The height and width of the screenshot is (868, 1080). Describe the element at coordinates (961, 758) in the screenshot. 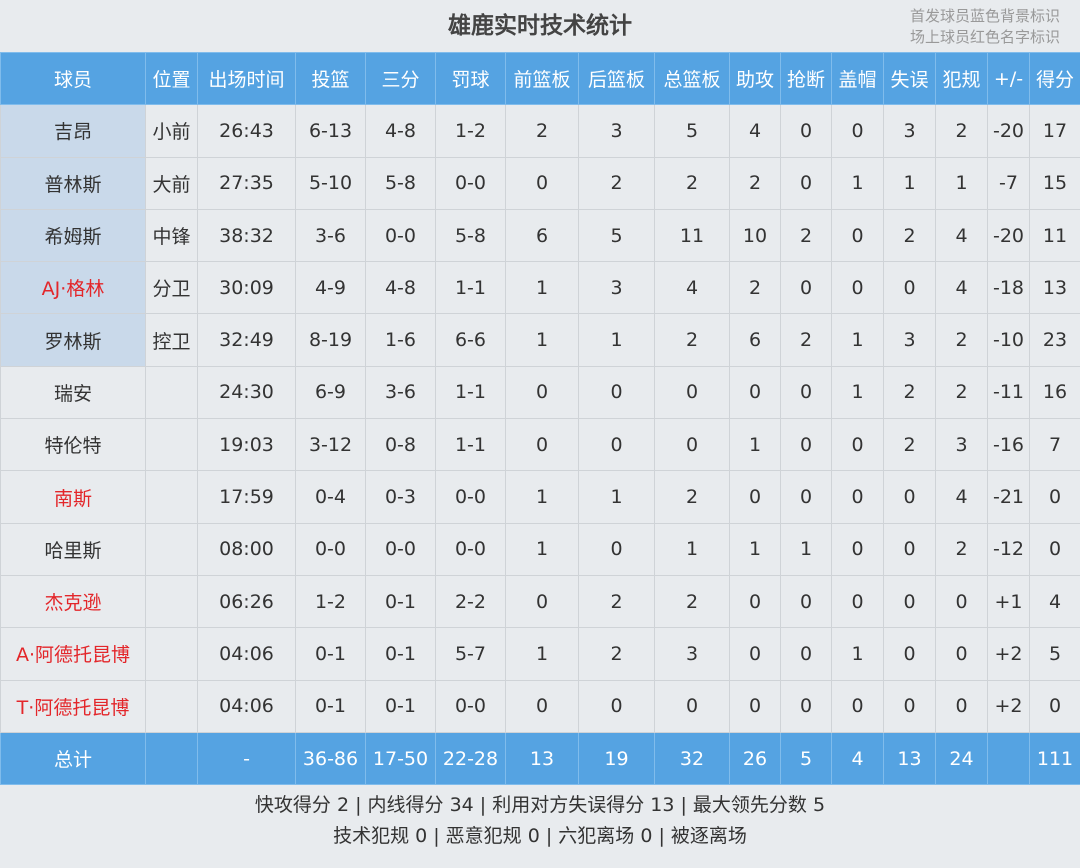

I see `total-cell: 24` at that location.